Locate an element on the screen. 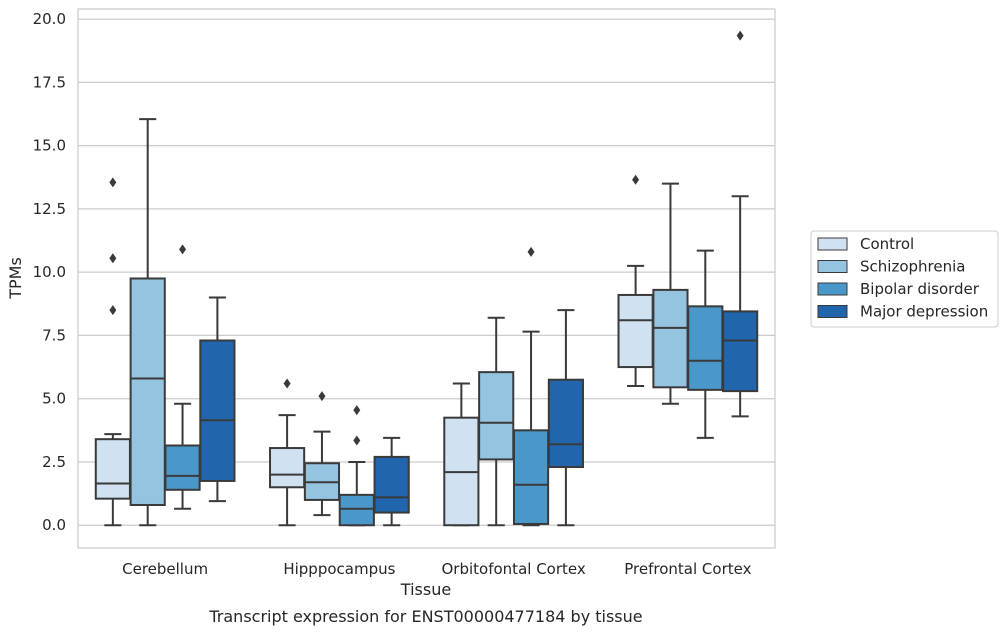  y-tick-label: 20.0 is located at coordinates (49, 19).